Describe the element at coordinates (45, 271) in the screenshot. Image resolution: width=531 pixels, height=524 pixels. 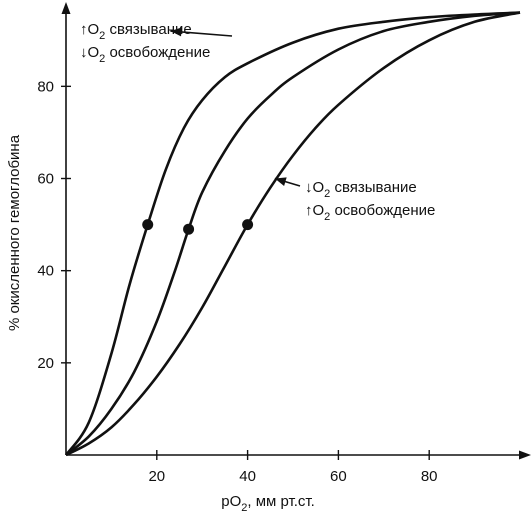
I see `y-tick-label: 40` at that location.